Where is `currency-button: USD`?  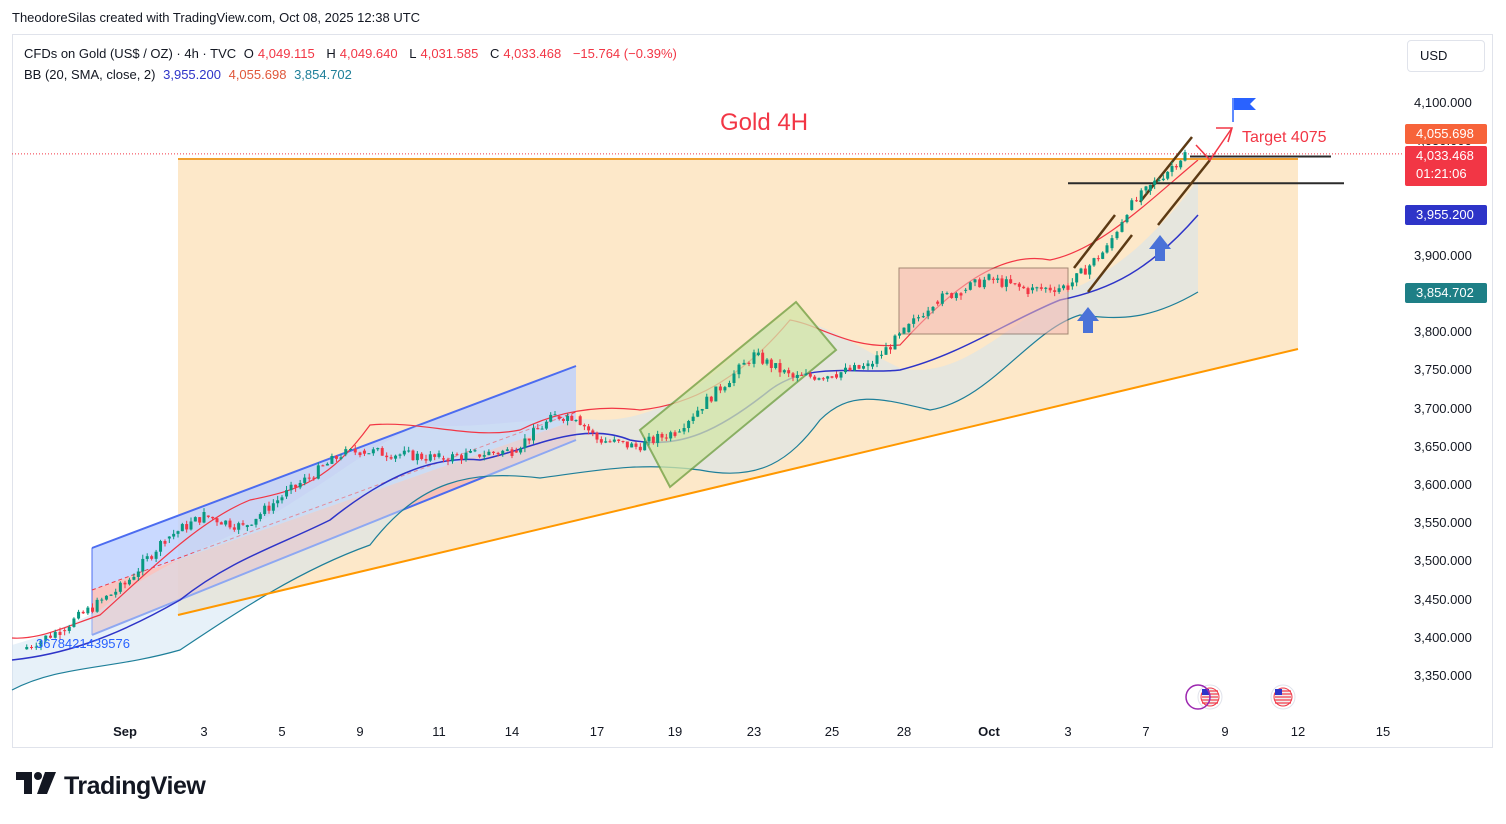 currency-button: USD is located at coordinates (1446, 56).